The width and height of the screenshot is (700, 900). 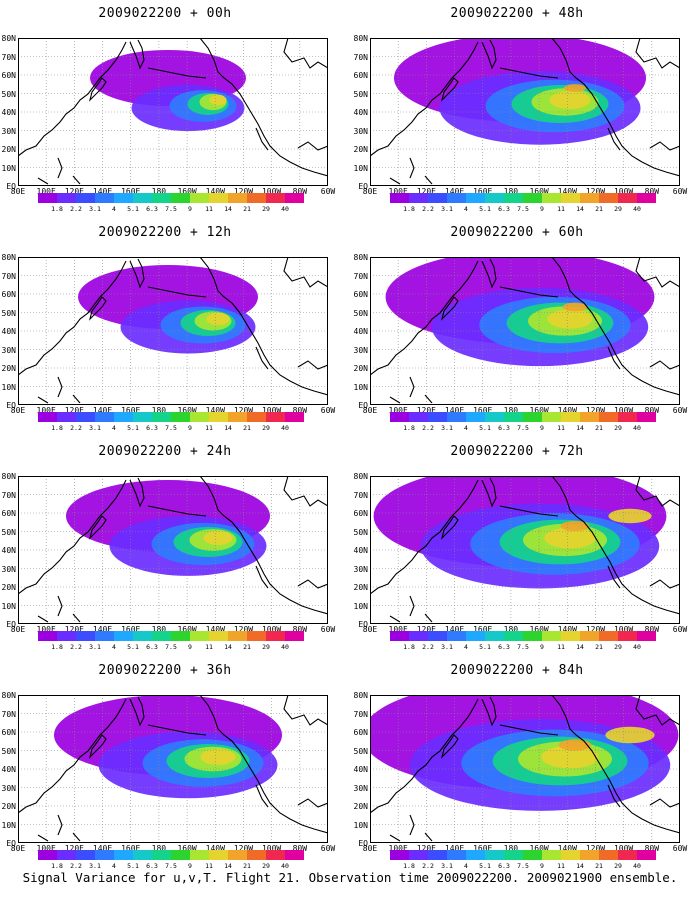 I want to click on colorbar-label: 11, so click(x=209, y=866).